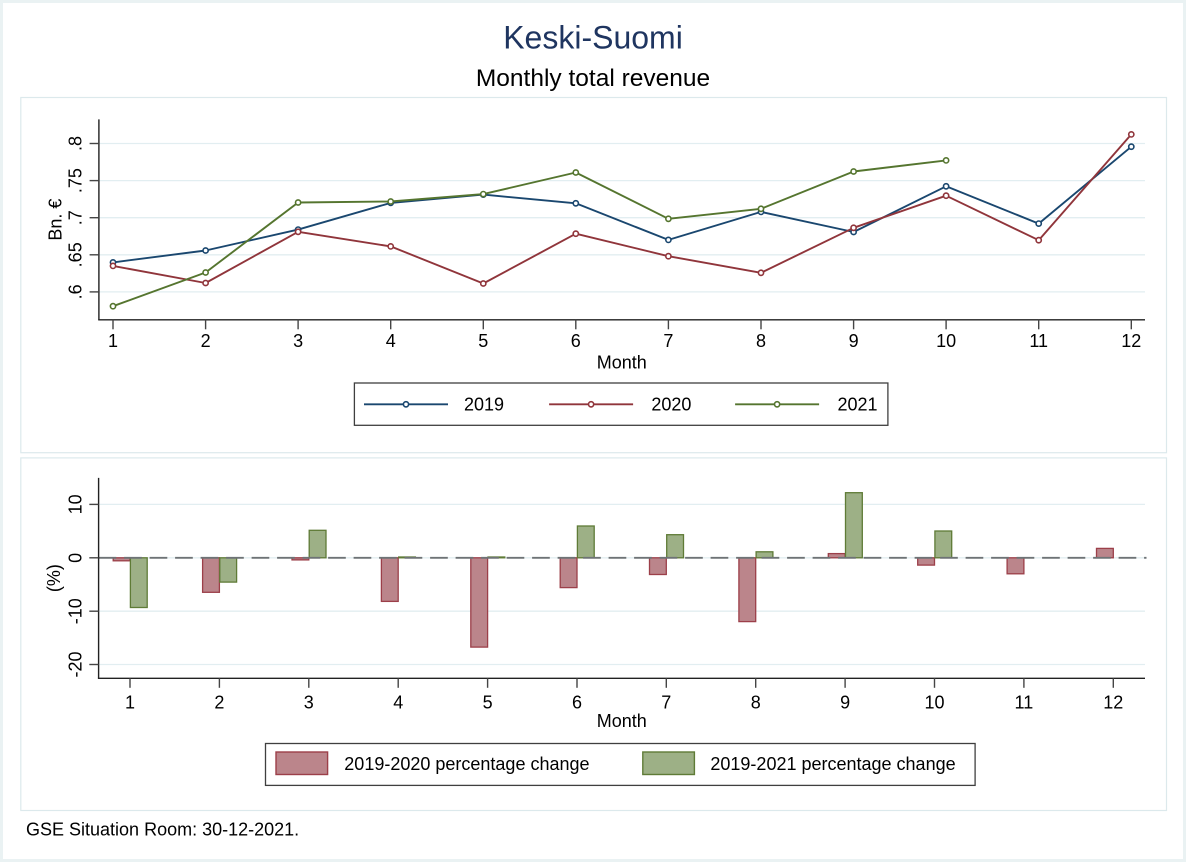 The image size is (1186, 862). I want to click on svg-text: -20, so click(75, 664).